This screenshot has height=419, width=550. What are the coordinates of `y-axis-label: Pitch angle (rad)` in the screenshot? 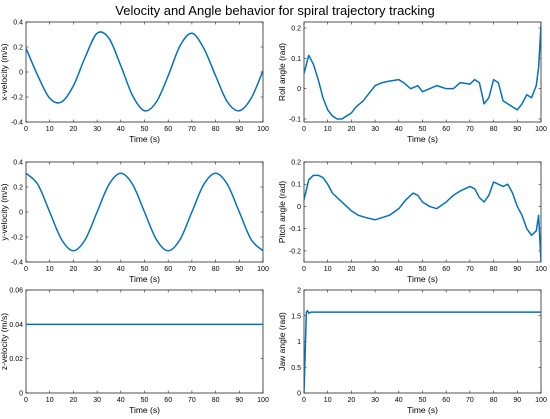 It's located at (282, 212).